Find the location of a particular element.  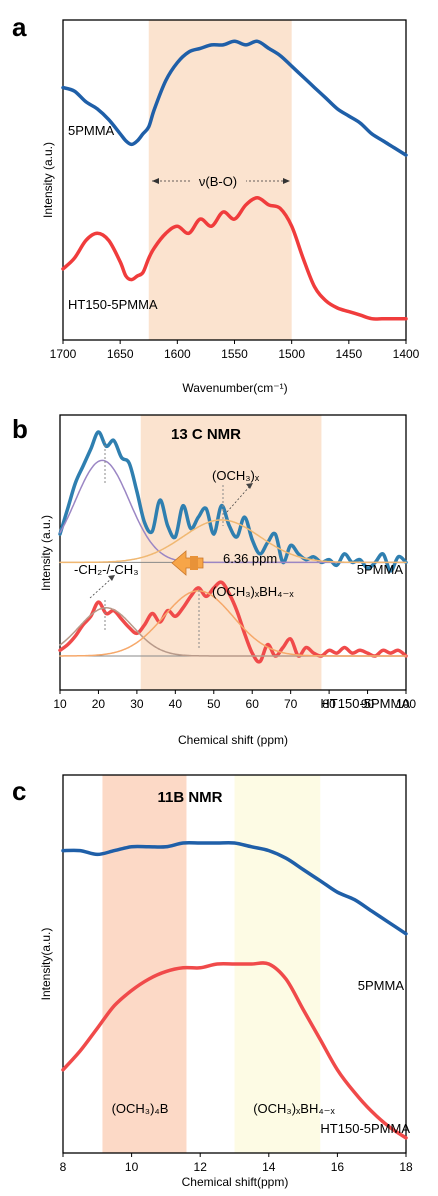

a-xtick-label-1: 1650 is located at coordinates (120, 354).